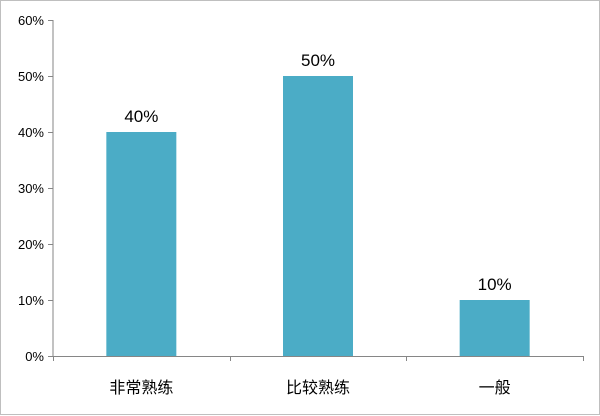  What do you see at coordinates (31, 132) in the screenshot?
I see `y-tick-label: 40%` at bounding box center [31, 132].